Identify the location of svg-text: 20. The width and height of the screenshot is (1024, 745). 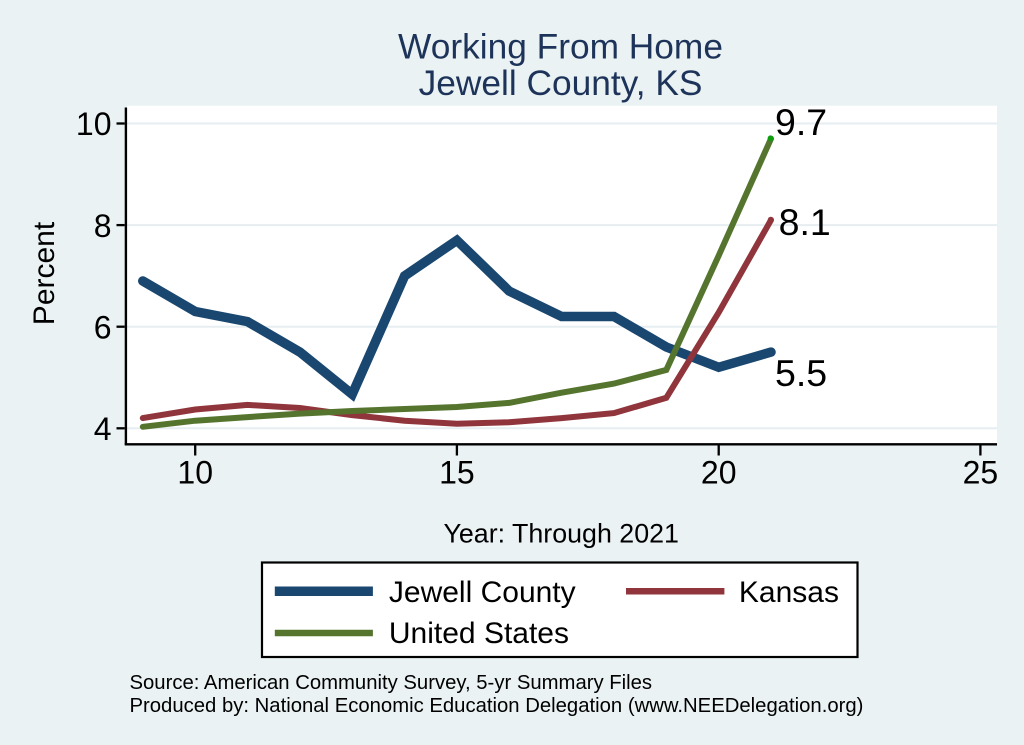
(719, 472).